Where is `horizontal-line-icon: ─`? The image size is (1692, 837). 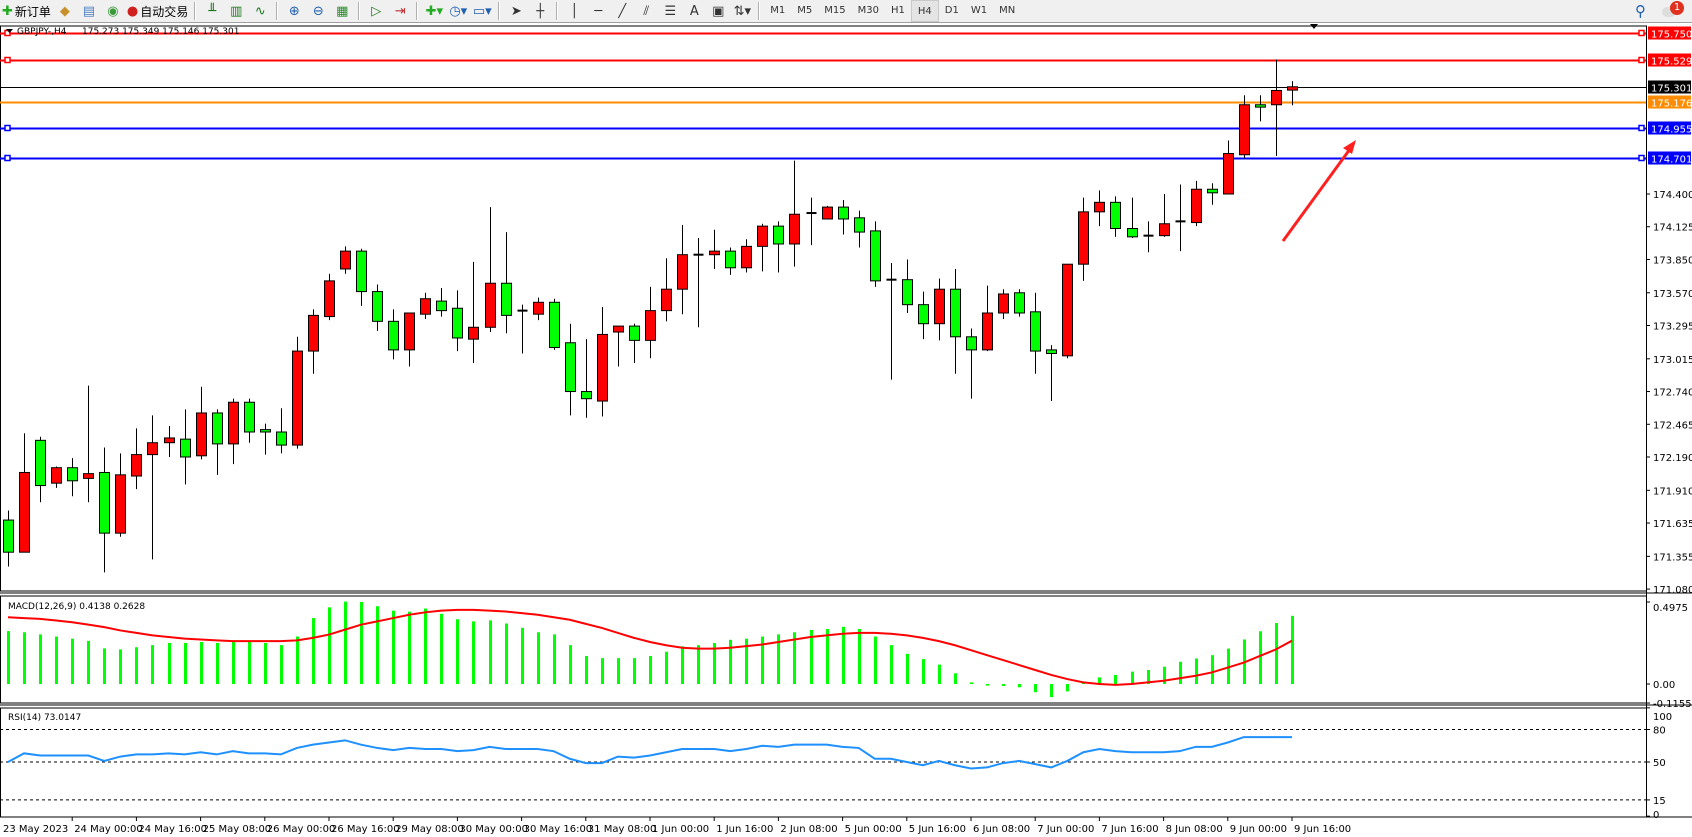 horizontal-line-icon: ─ is located at coordinates (598, 11).